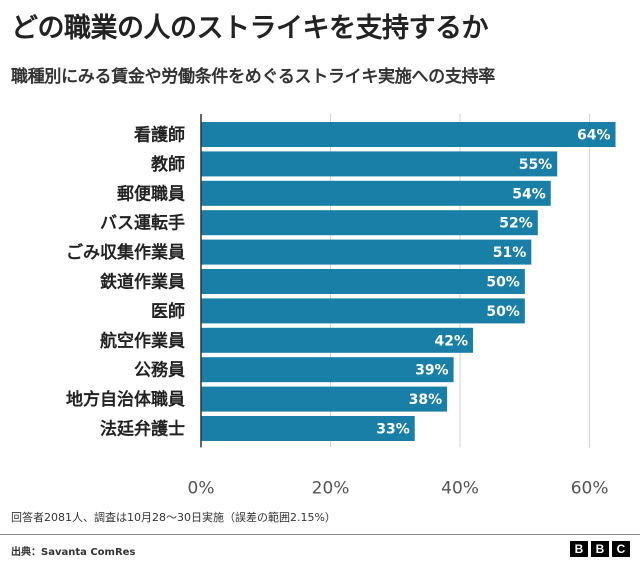  What do you see at coordinates (167, 164) in the screenshot?
I see `category-label: 教師` at bounding box center [167, 164].